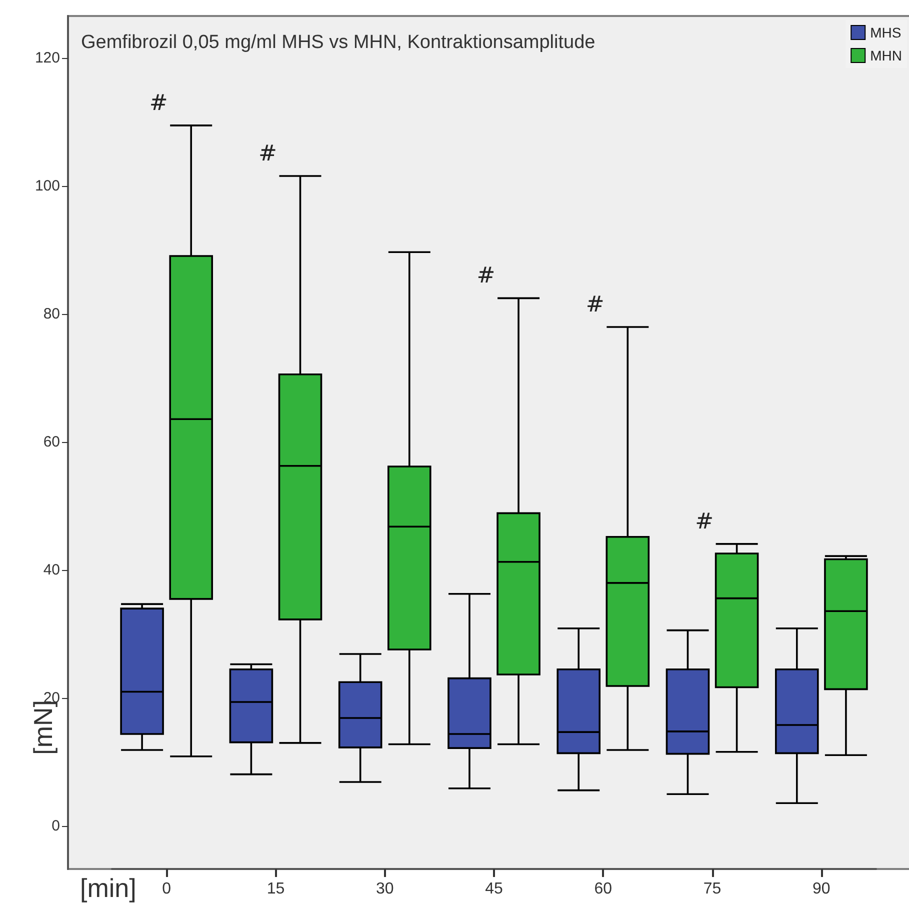 The width and height of the screenshot is (909, 910). What do you see at coordinates (108, 888) in the screenshot?
I see `x-axis-title: [min]` at bounding box center [108, 888].